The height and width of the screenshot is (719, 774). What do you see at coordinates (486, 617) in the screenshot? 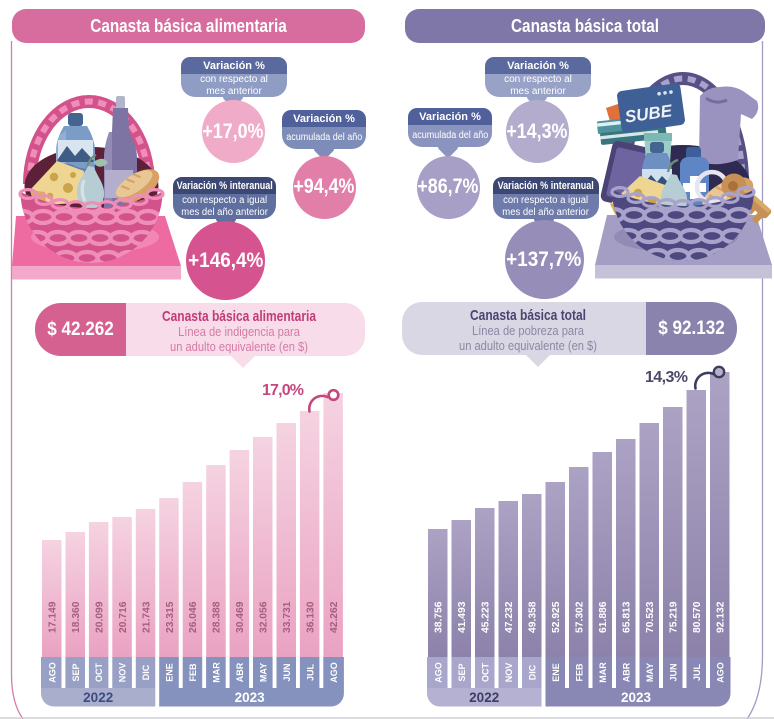
I see `svg-text: 45.223` at bounding box center [486, 617].